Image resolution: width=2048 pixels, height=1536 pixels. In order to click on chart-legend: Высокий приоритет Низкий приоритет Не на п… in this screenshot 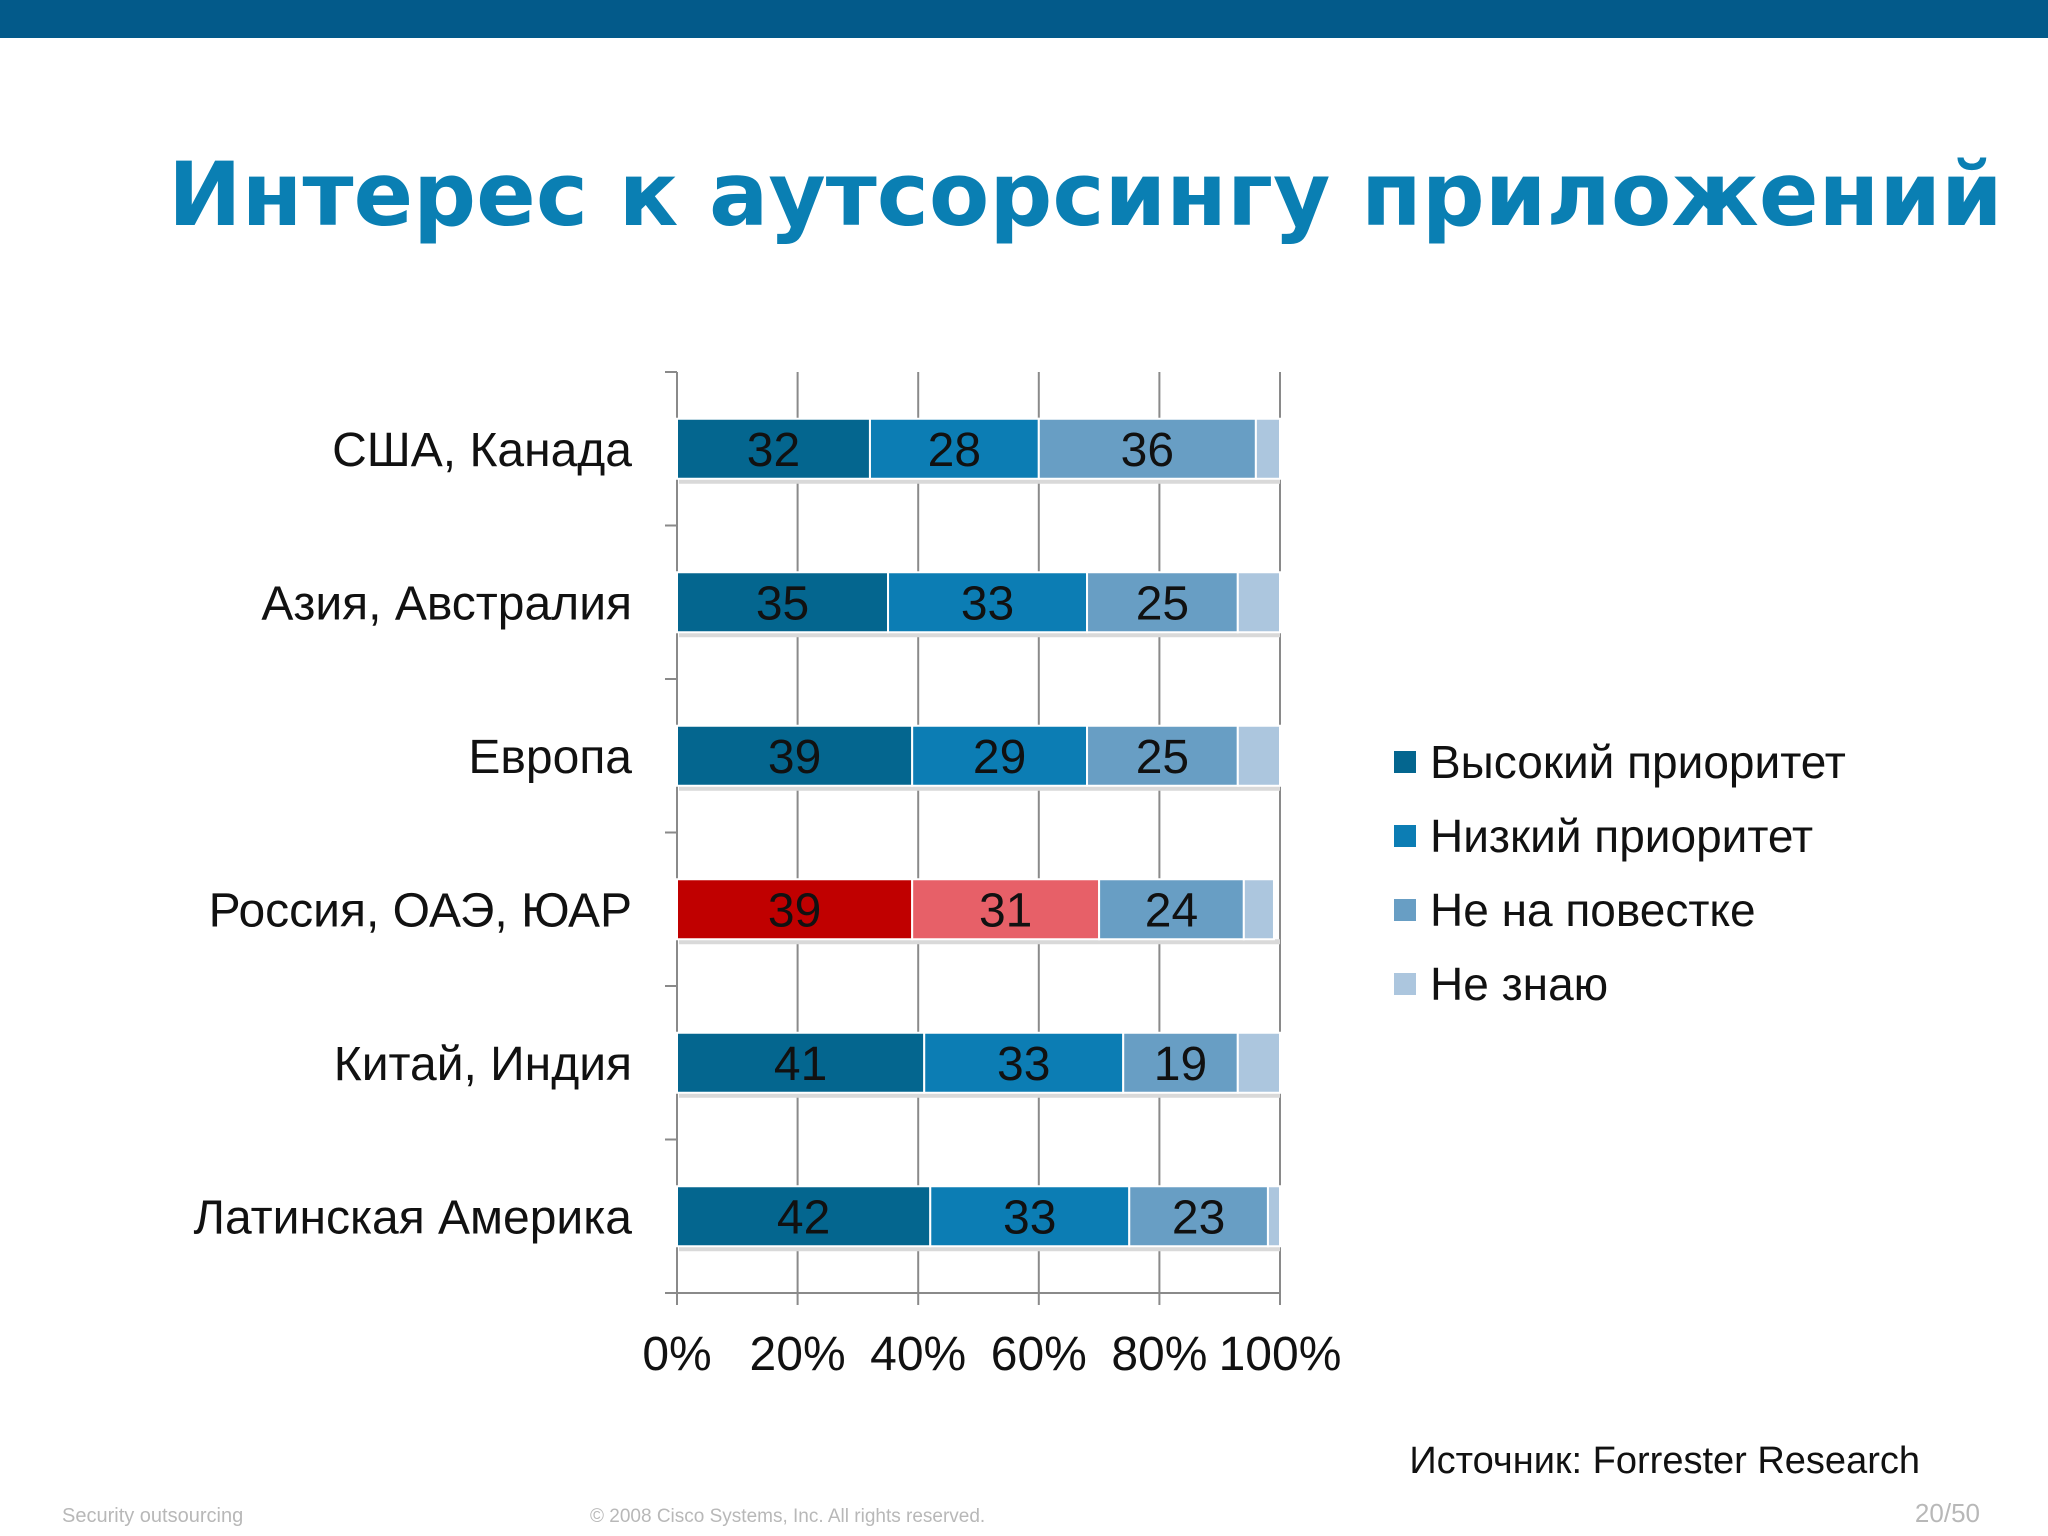, I will do `click(1620, 873)`.